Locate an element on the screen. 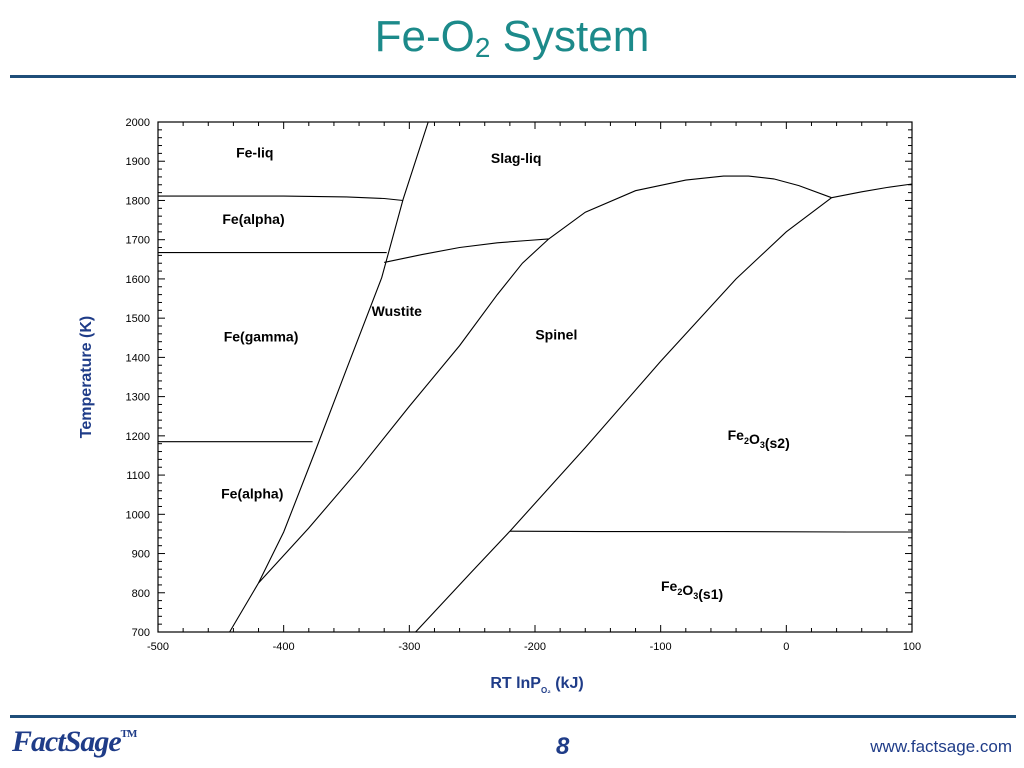 This screenshot has width=1024, height=768. region-label: Spinel is located at coordinates (556, 335).